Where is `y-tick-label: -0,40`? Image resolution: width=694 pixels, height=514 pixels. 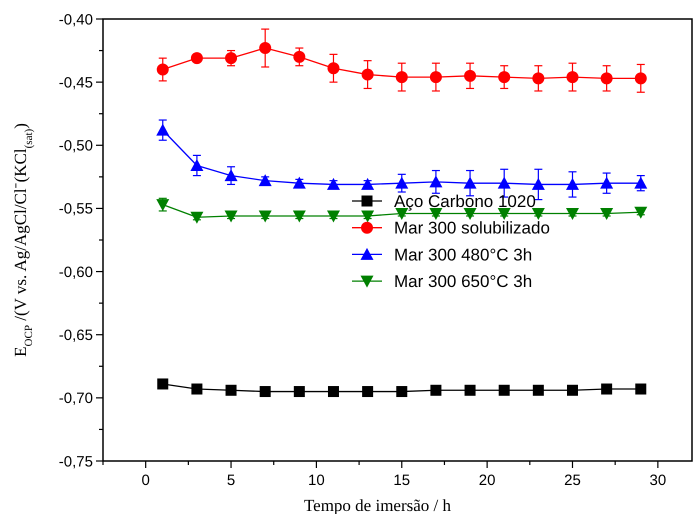 y-tick-label: -0,40 is located at coordinates (75, 19).